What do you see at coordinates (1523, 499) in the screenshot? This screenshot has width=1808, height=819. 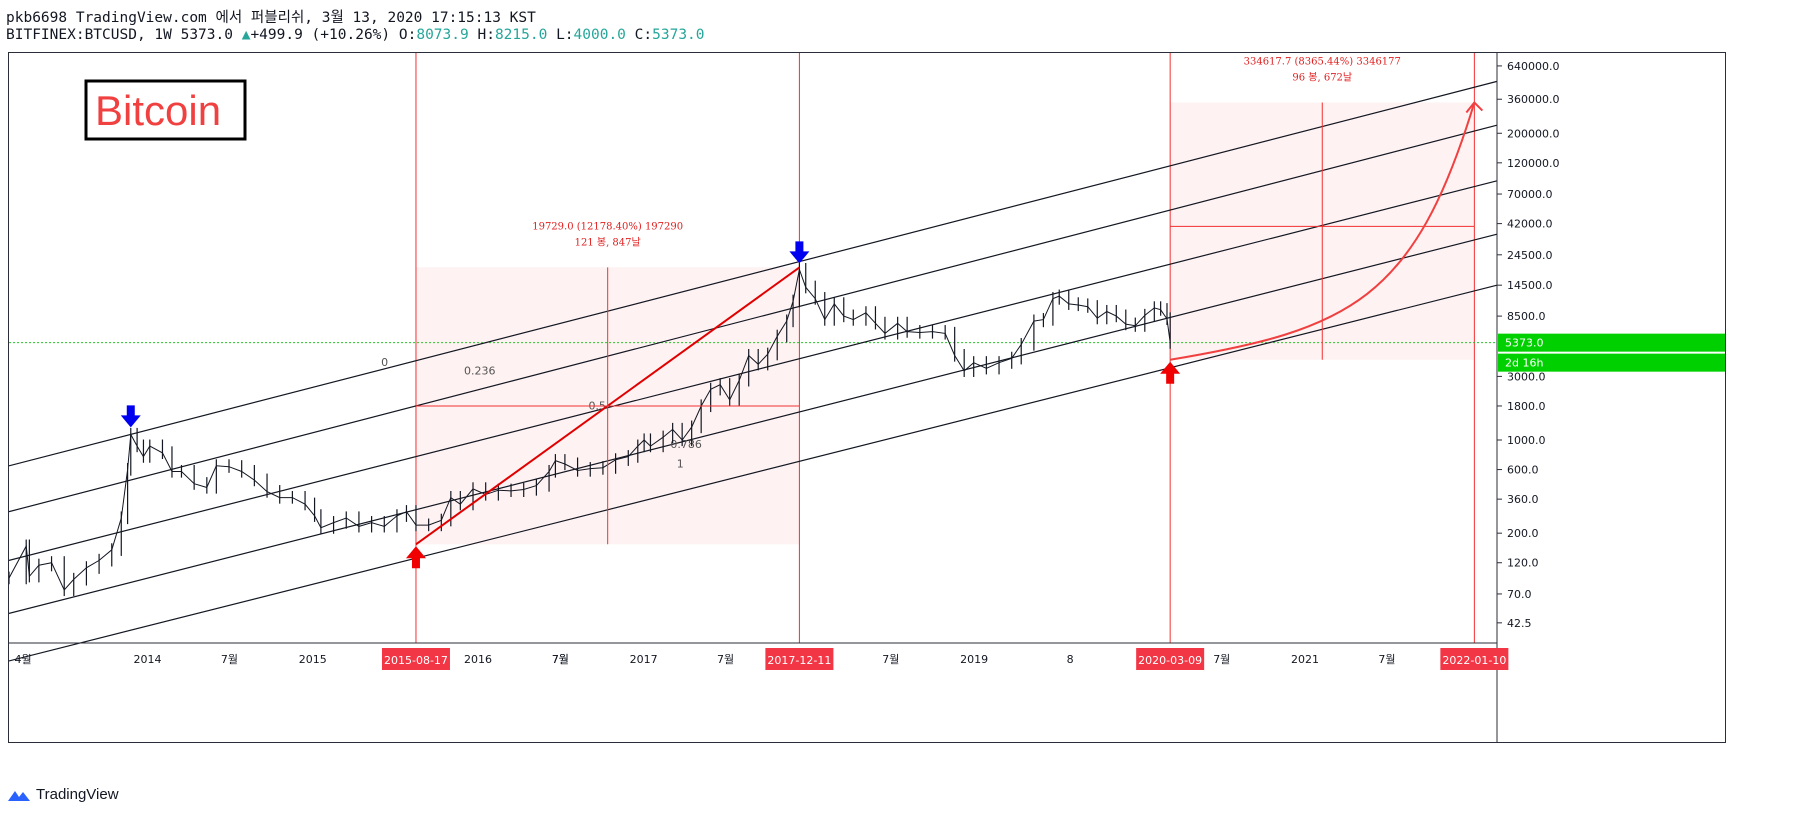 I see `price-axis-label: 360.0` at bounding box center [1523, 499].